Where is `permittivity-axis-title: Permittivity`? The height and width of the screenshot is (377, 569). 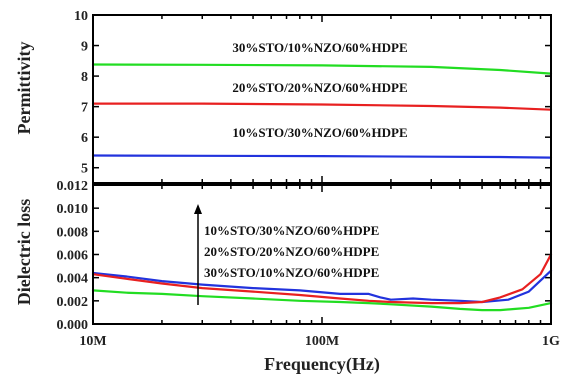
permittivity-axis-title: Permittivity is located at coordinates (24, 88).